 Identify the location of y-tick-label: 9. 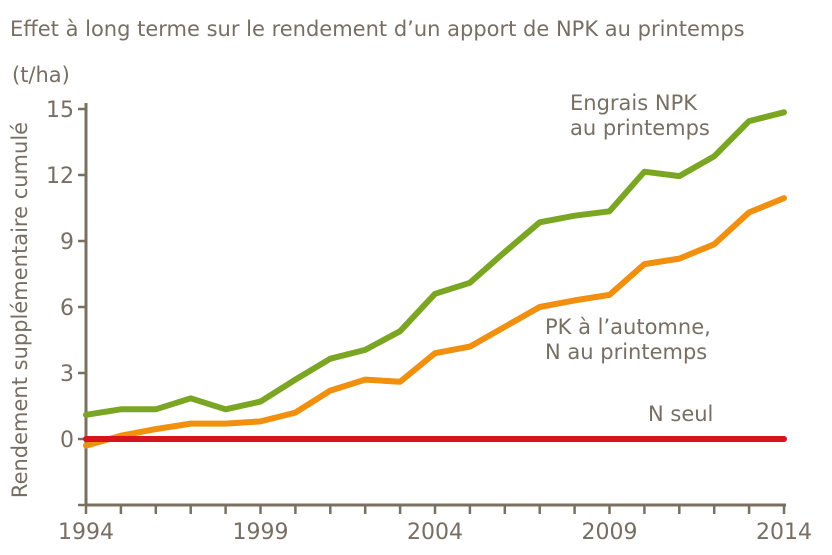
(67, 242).